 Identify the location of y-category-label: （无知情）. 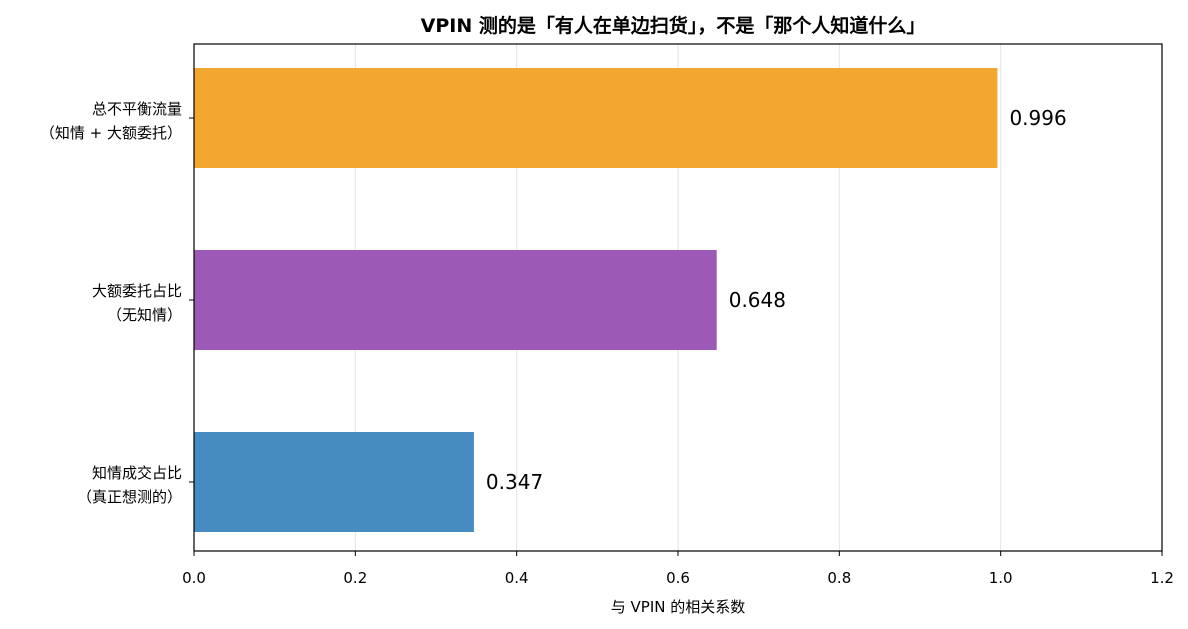
(144, 315).